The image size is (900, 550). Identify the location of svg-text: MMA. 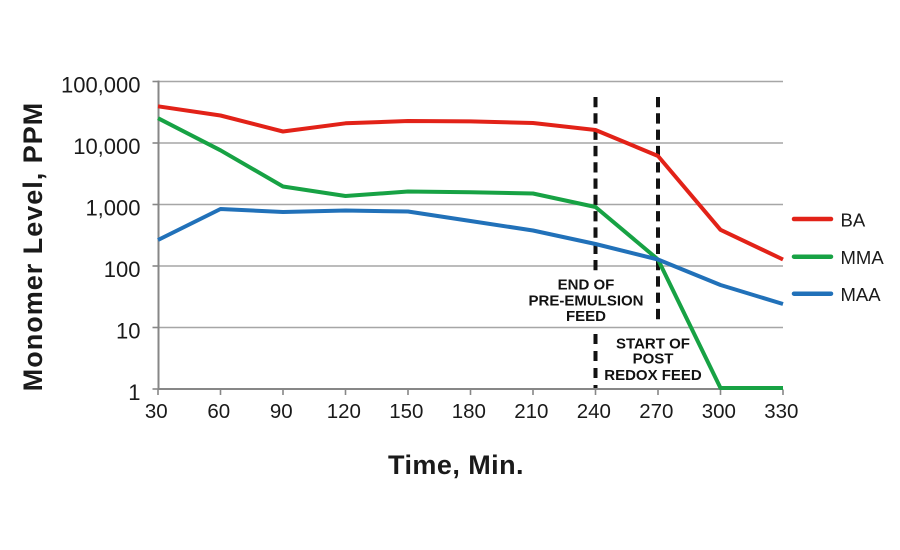
(863, 257).